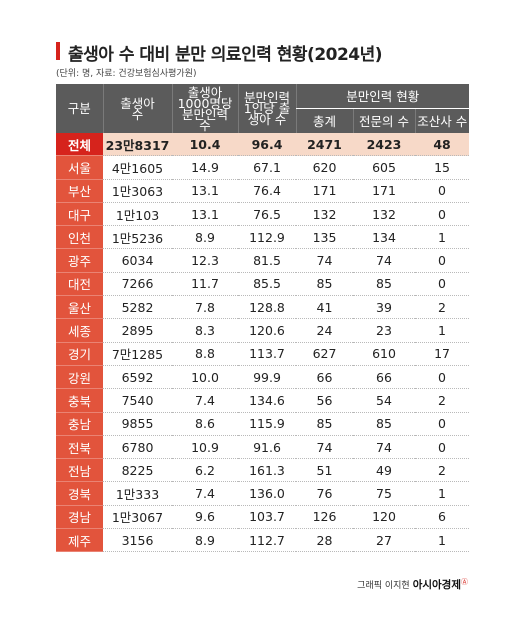  What do you see at coordinates (79, 540) in the screenshot?
I see `cell-region: 제주` at bounding box center [79, 540].